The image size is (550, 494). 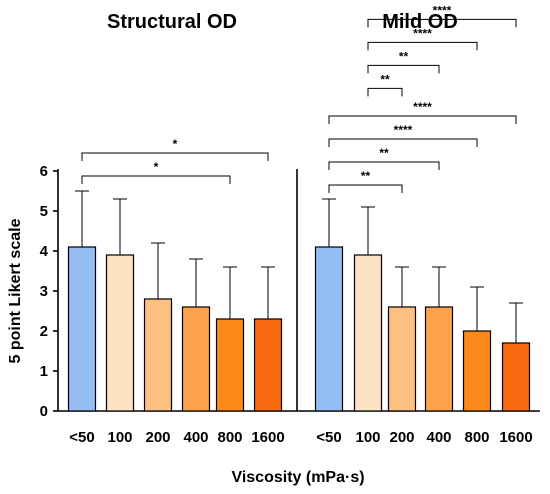 I want to click on y-tick-label: 1, so click(x=44, y=371).